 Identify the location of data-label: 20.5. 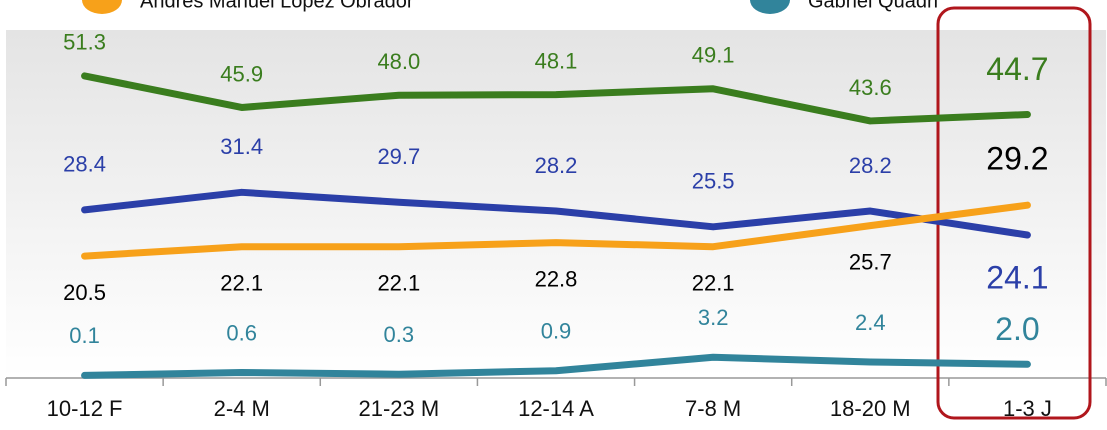
(84, 292).